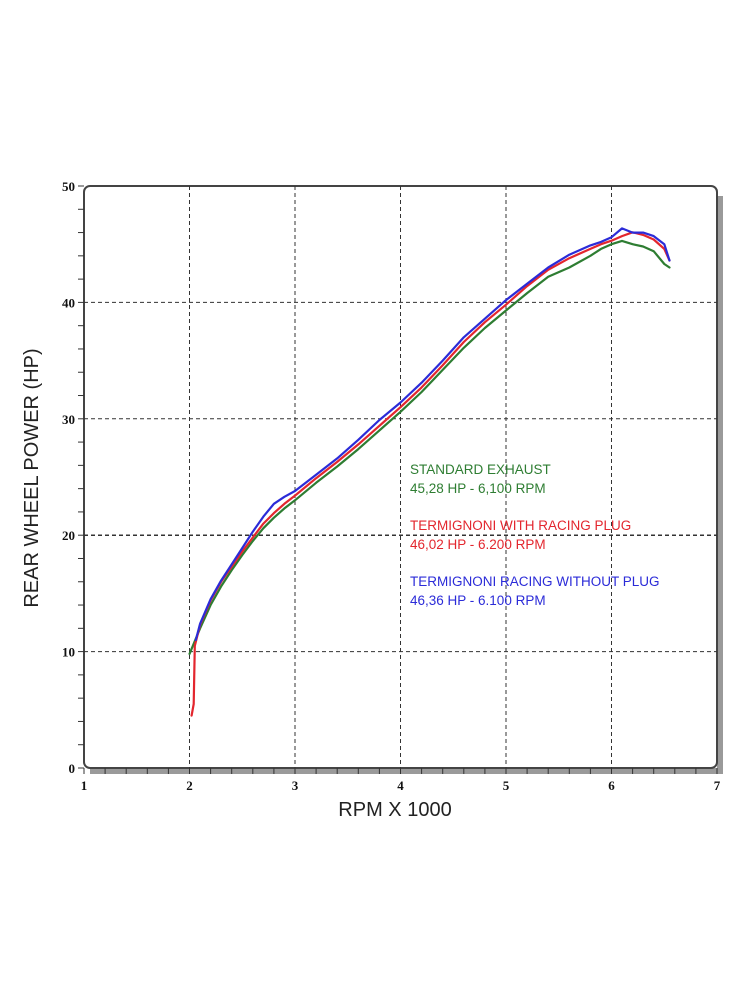 The height and width of the screenshot is (1000, 750). What do you see at coordinates (68, 186) in the screenshot?
I see `y-tick-label: 50` at bounding box center [68, 186].